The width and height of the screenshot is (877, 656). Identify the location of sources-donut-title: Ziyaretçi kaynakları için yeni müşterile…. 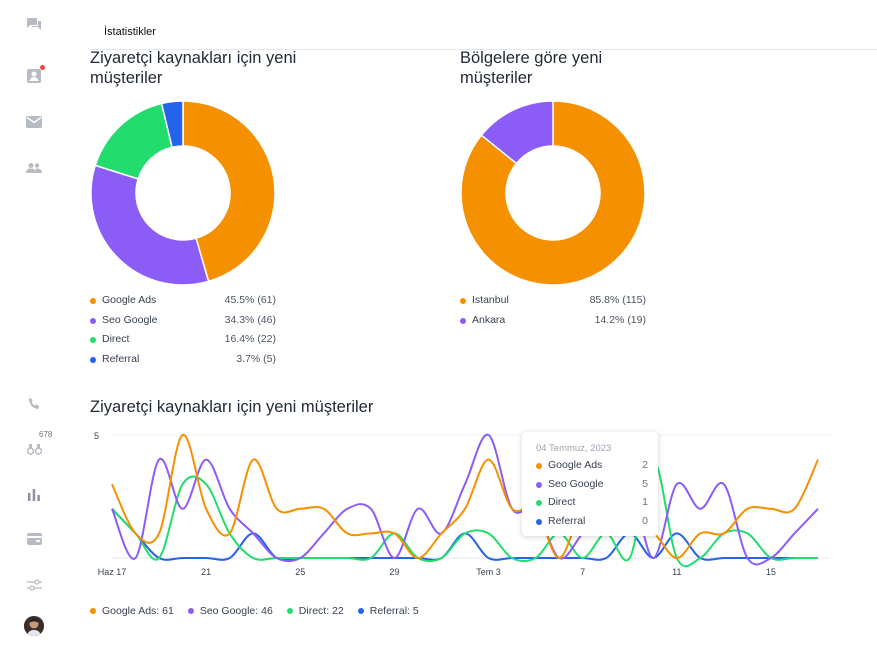
(193, 68).